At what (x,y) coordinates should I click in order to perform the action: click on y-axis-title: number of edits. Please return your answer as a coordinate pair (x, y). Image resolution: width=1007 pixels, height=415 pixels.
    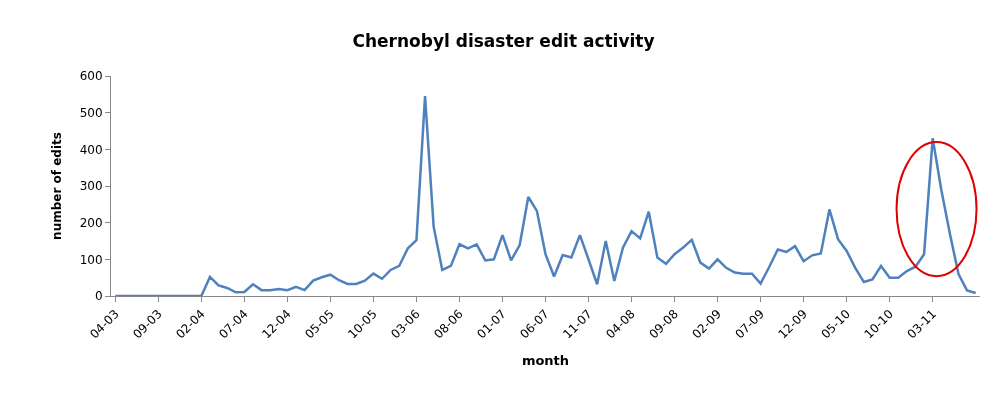
    Looking at the image, I should click on (56, 186).